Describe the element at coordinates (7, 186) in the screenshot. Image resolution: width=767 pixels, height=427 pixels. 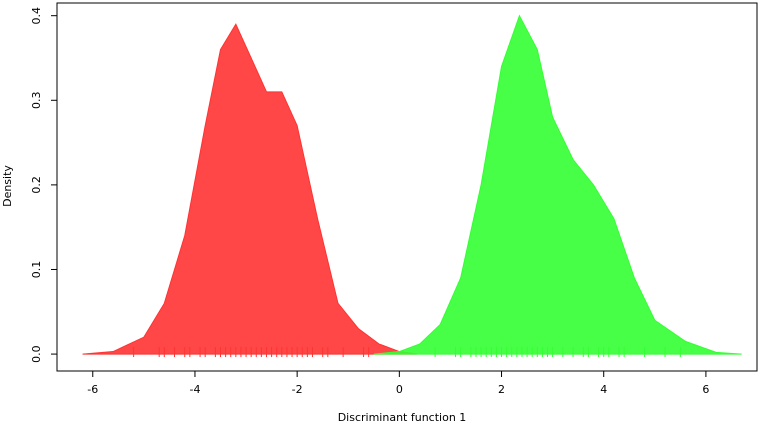
I see `y-axis-label: Density` at that location.